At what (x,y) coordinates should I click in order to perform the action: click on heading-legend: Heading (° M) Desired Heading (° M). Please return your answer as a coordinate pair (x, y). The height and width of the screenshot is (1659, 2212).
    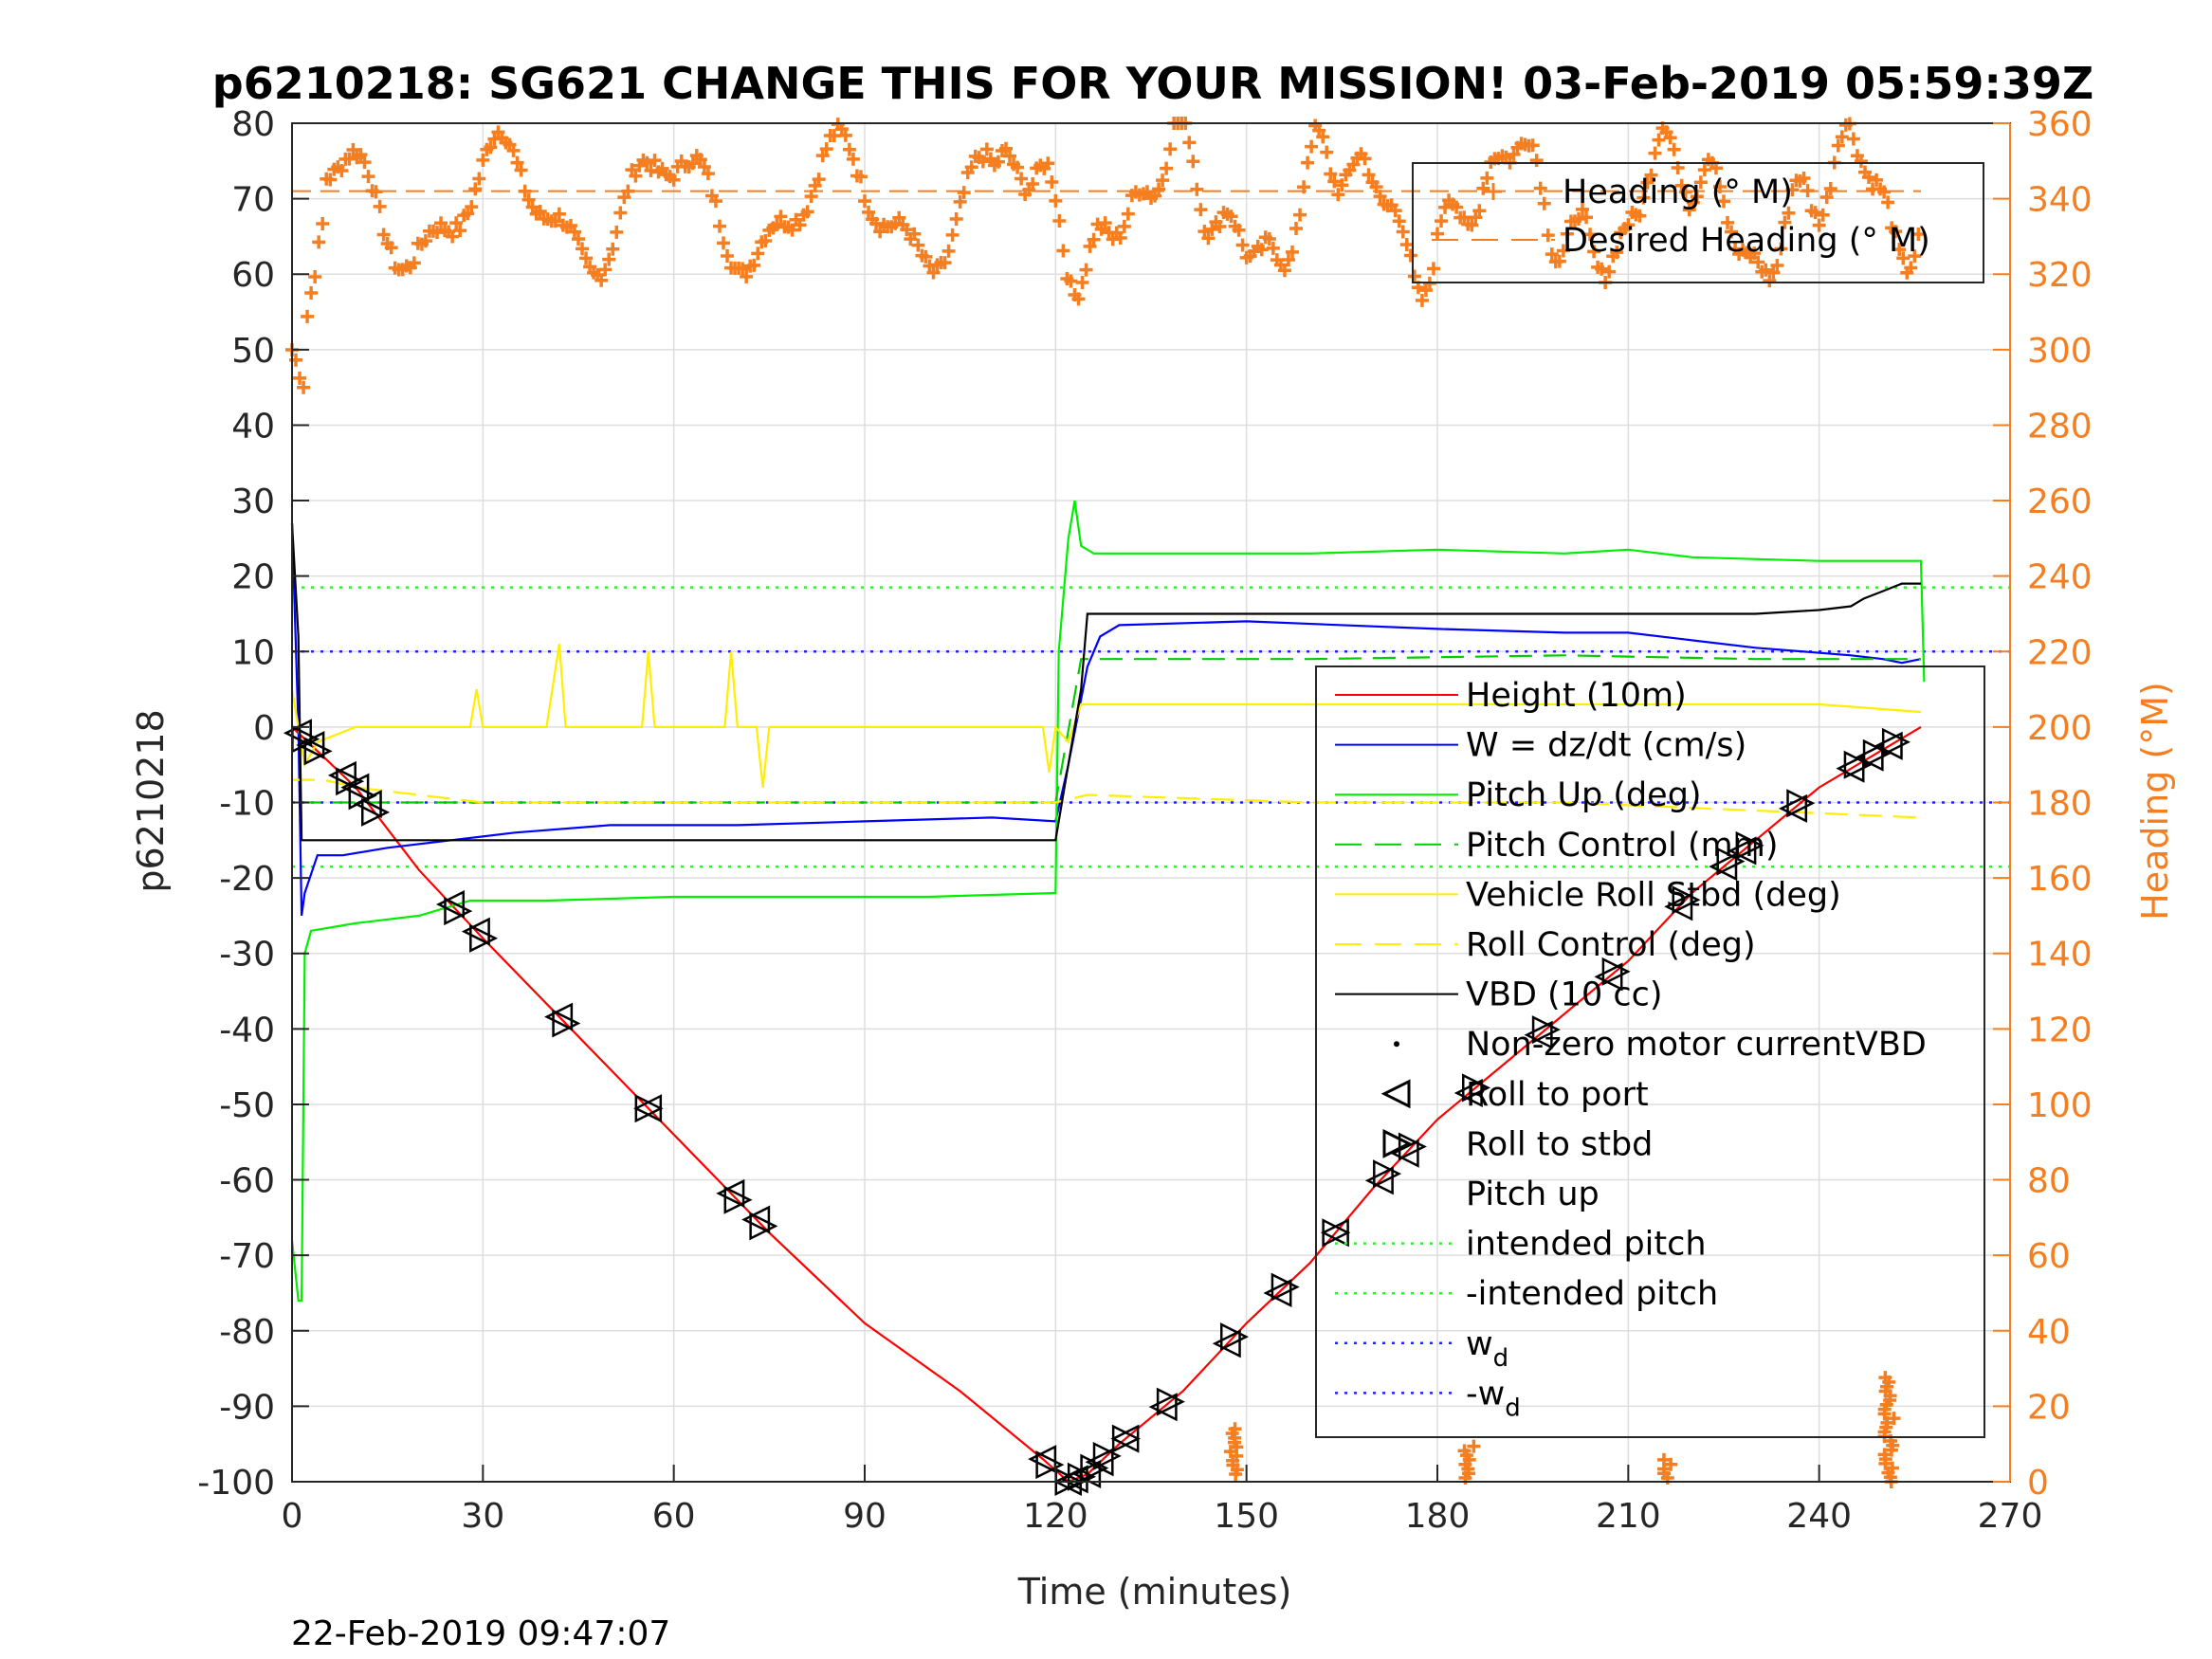
    Looking at the image, I should click on (1698, 222).